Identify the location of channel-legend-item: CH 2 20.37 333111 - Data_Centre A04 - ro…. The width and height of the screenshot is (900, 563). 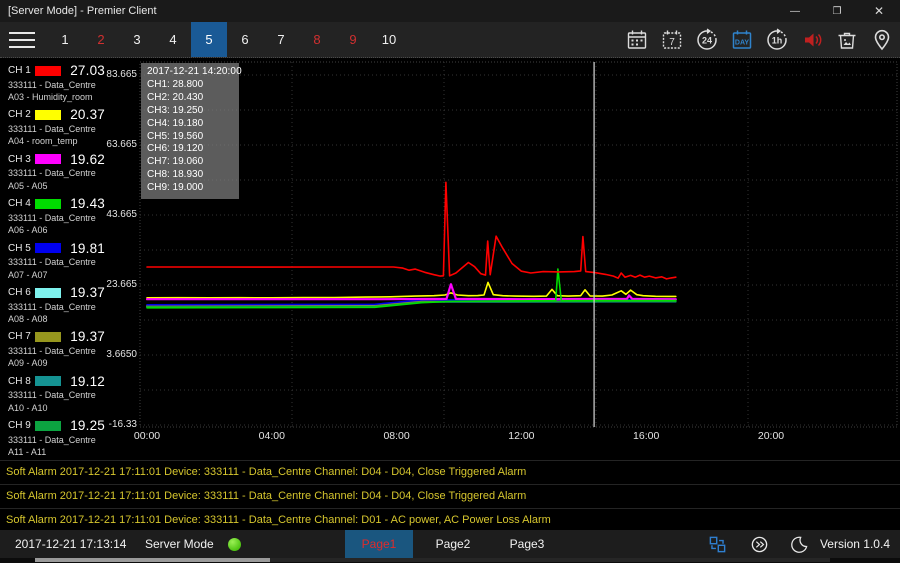
(56, 129).